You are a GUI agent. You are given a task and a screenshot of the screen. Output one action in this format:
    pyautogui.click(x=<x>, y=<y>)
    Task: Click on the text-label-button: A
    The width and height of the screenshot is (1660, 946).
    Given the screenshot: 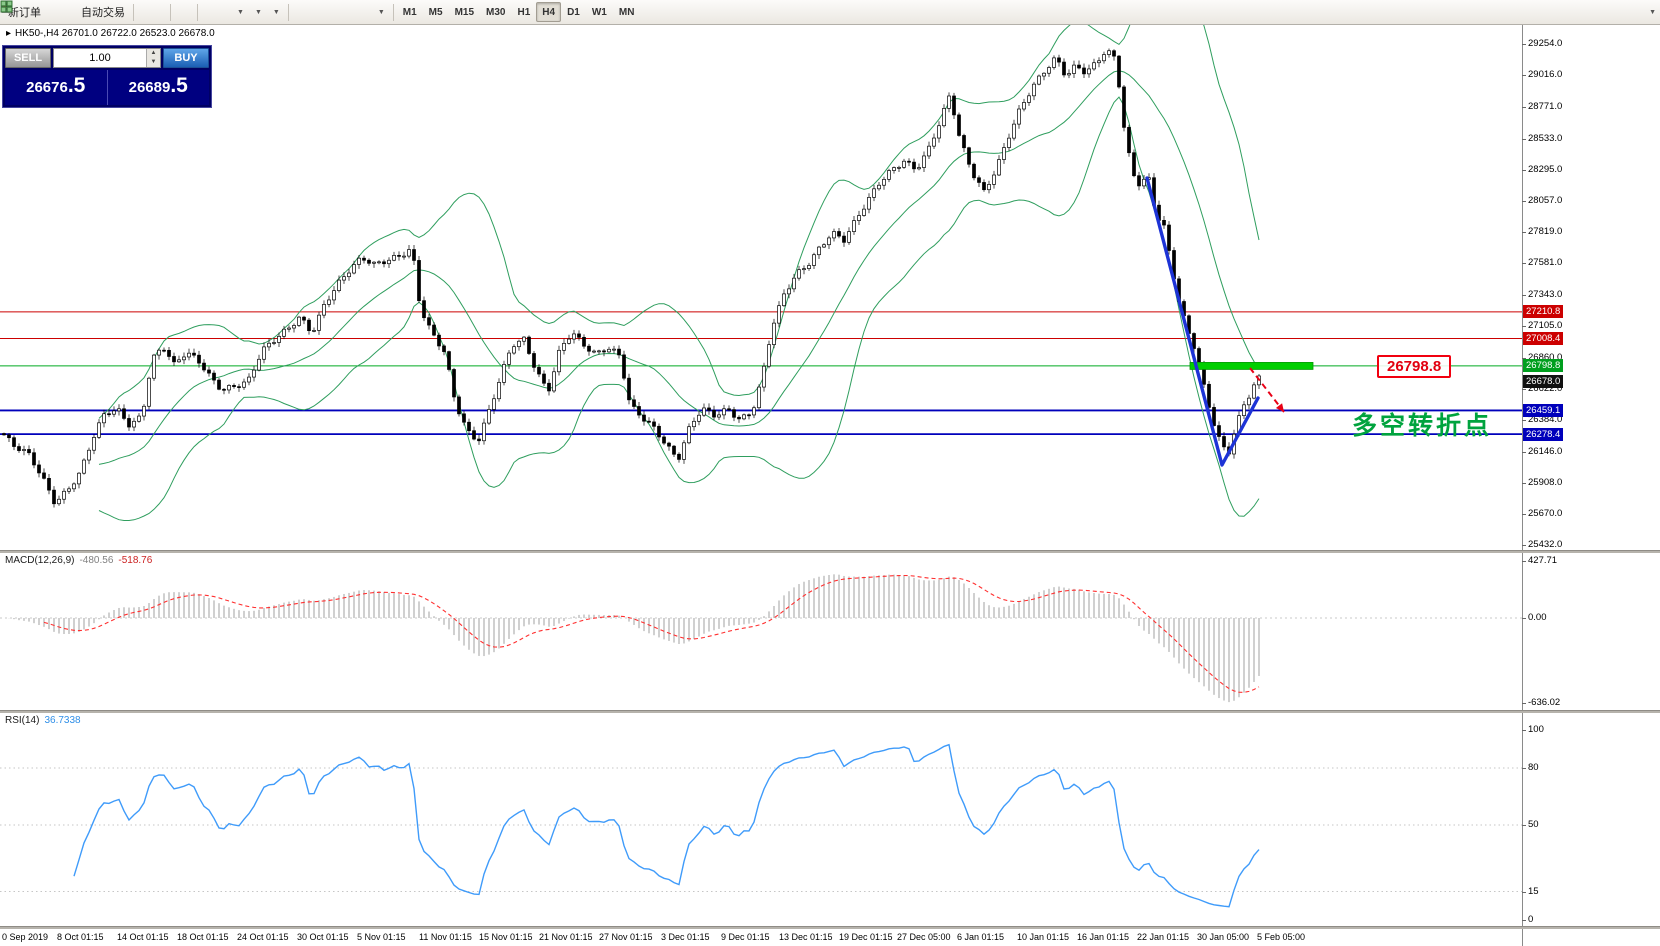 What is the action you would take?
    pyautogui.click(x=187, y=11)
    